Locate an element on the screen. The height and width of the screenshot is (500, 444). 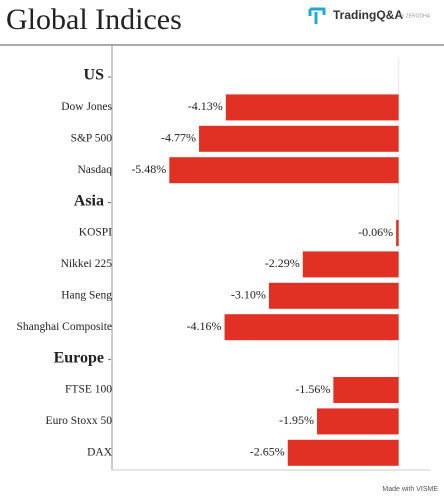
brand-by: by ZERODHA is located at coordinates (415, 16).